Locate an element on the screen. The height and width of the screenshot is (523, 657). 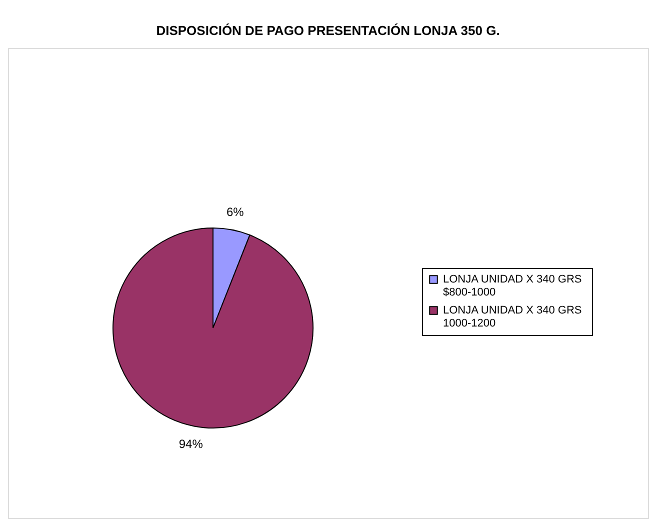
data-label: 94% is located at coordinates (191, 443).